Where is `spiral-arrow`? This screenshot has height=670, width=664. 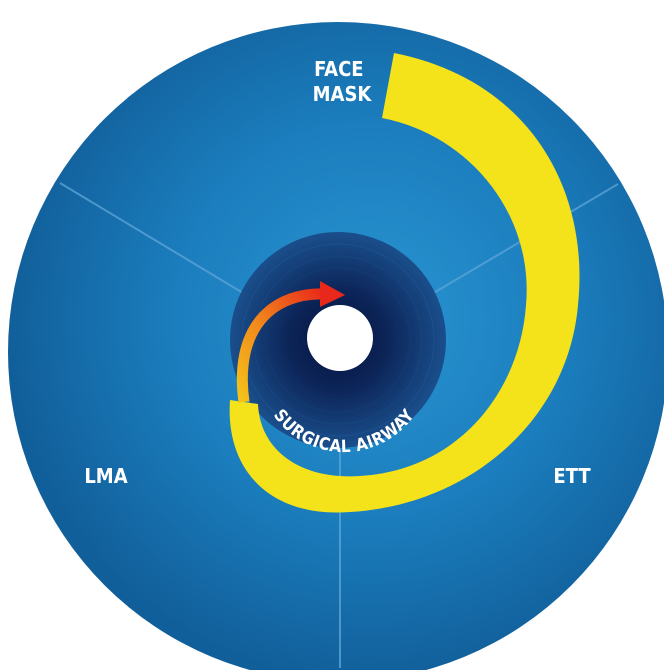 spiral-arrow is located at coordinates (281, 345).